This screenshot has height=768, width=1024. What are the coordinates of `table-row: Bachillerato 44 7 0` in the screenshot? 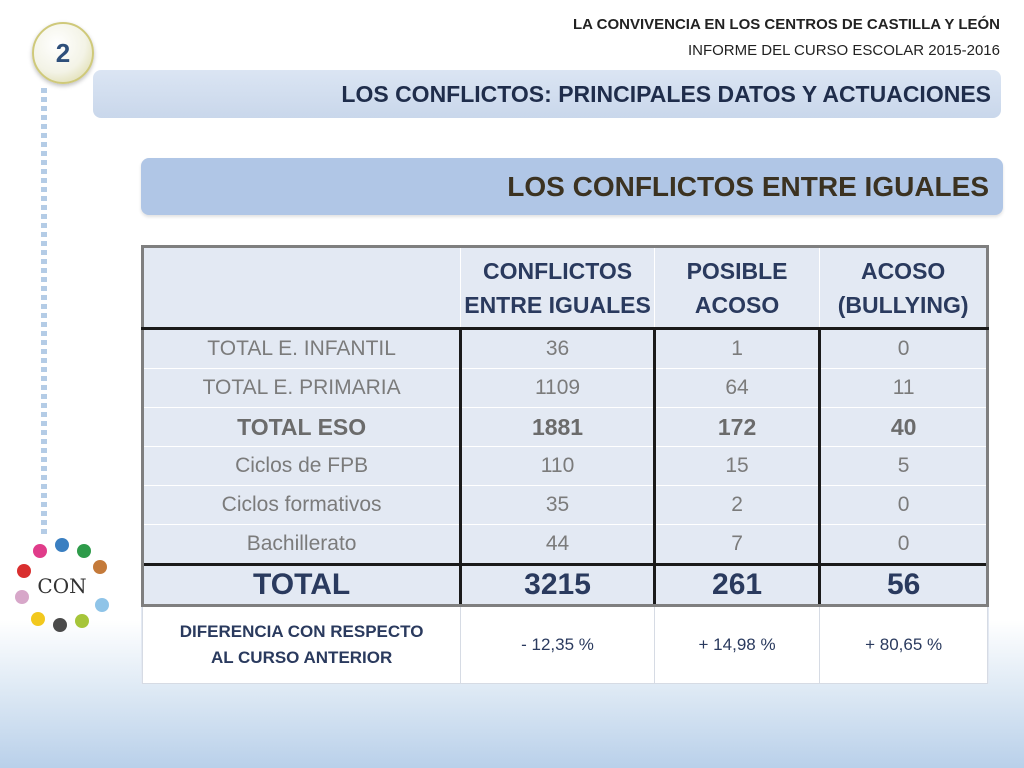 It's located at (564, 544).